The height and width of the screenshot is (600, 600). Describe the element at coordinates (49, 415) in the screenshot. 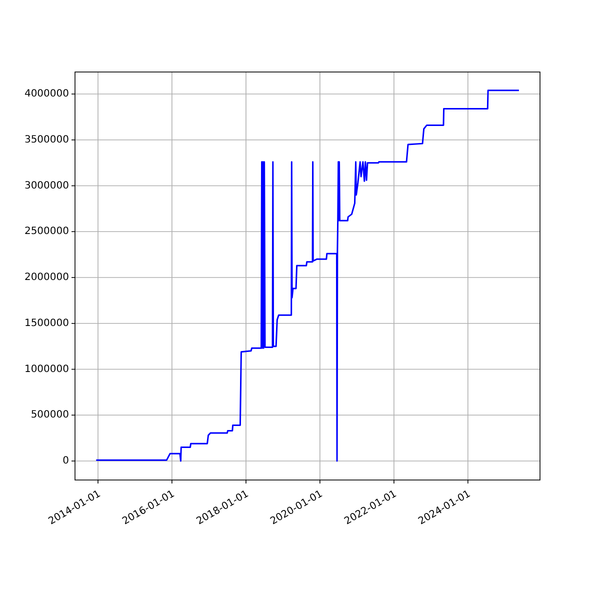

I see `y-tick-label: 500000` at that location.